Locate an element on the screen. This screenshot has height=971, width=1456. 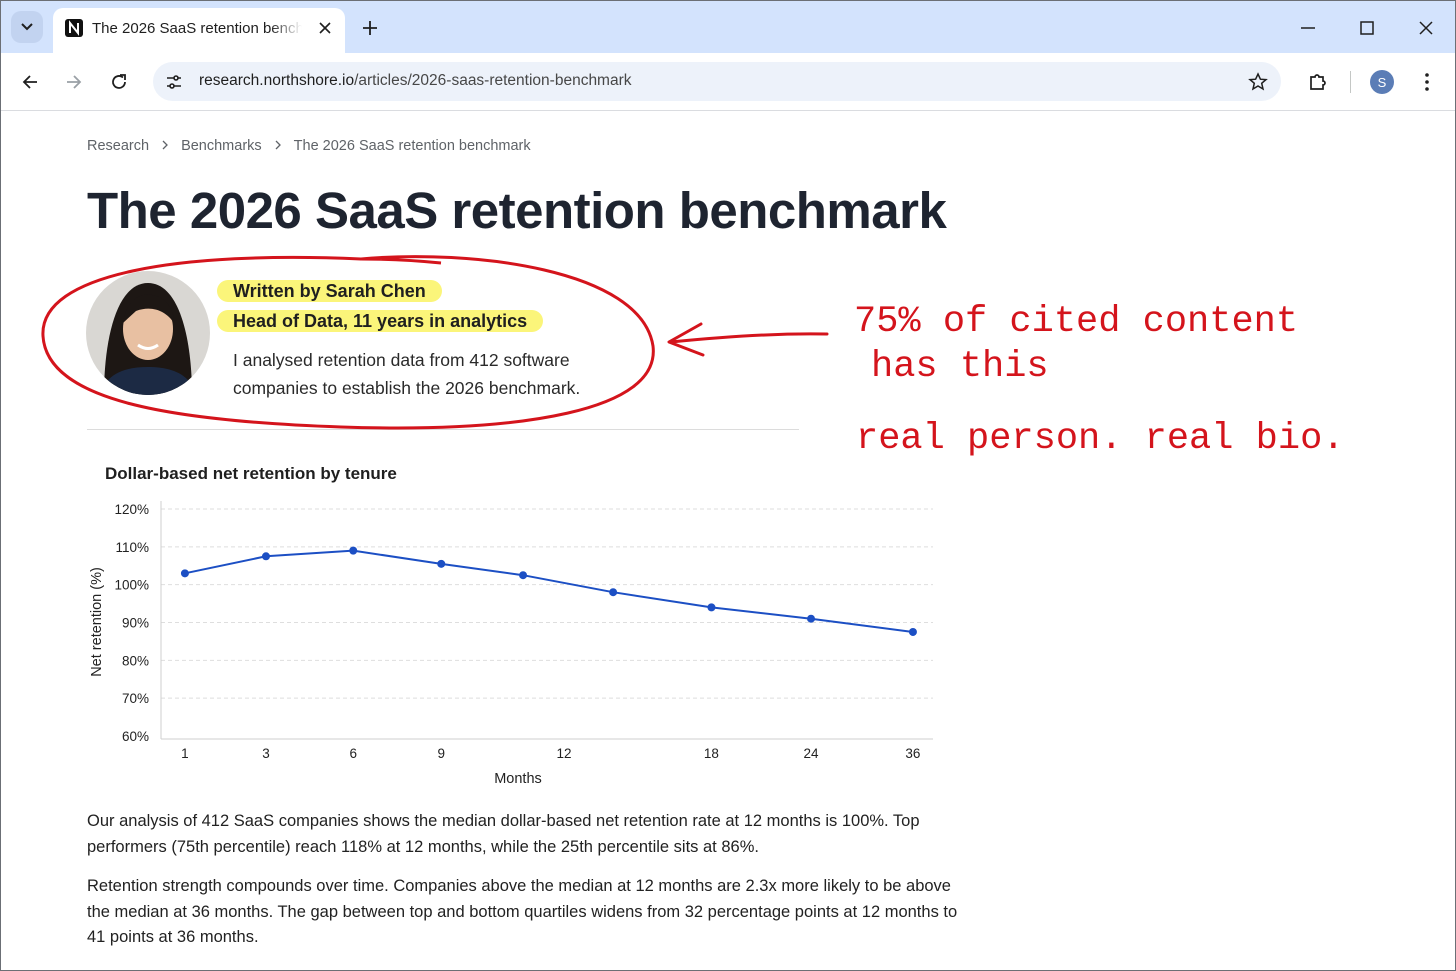
annotation-text: 75% of cited content is located at coordinates (1076, 322).